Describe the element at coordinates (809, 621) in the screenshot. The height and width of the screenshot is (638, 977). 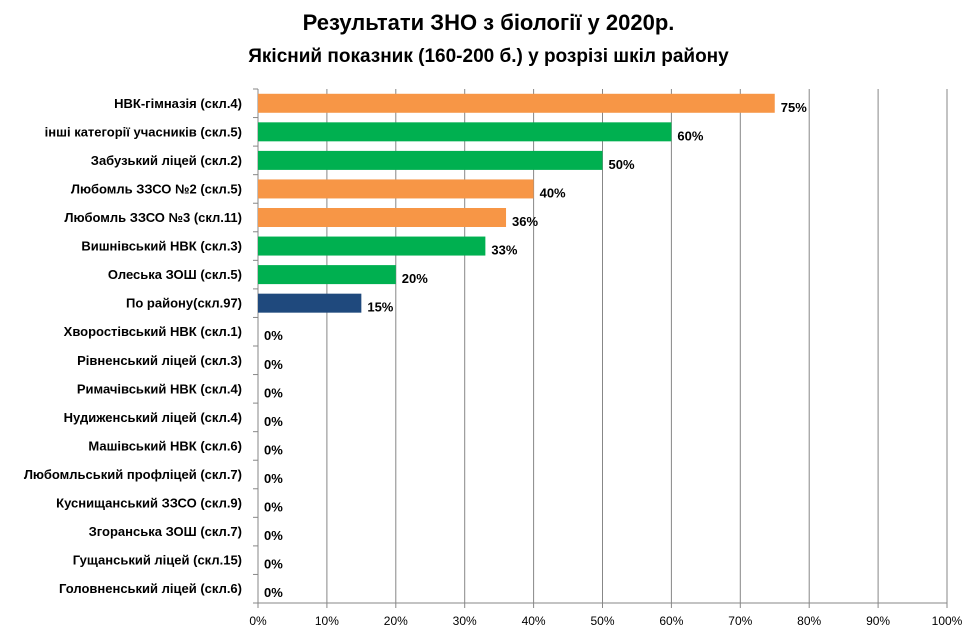
I see `x-tick-label: 80%` at that location.